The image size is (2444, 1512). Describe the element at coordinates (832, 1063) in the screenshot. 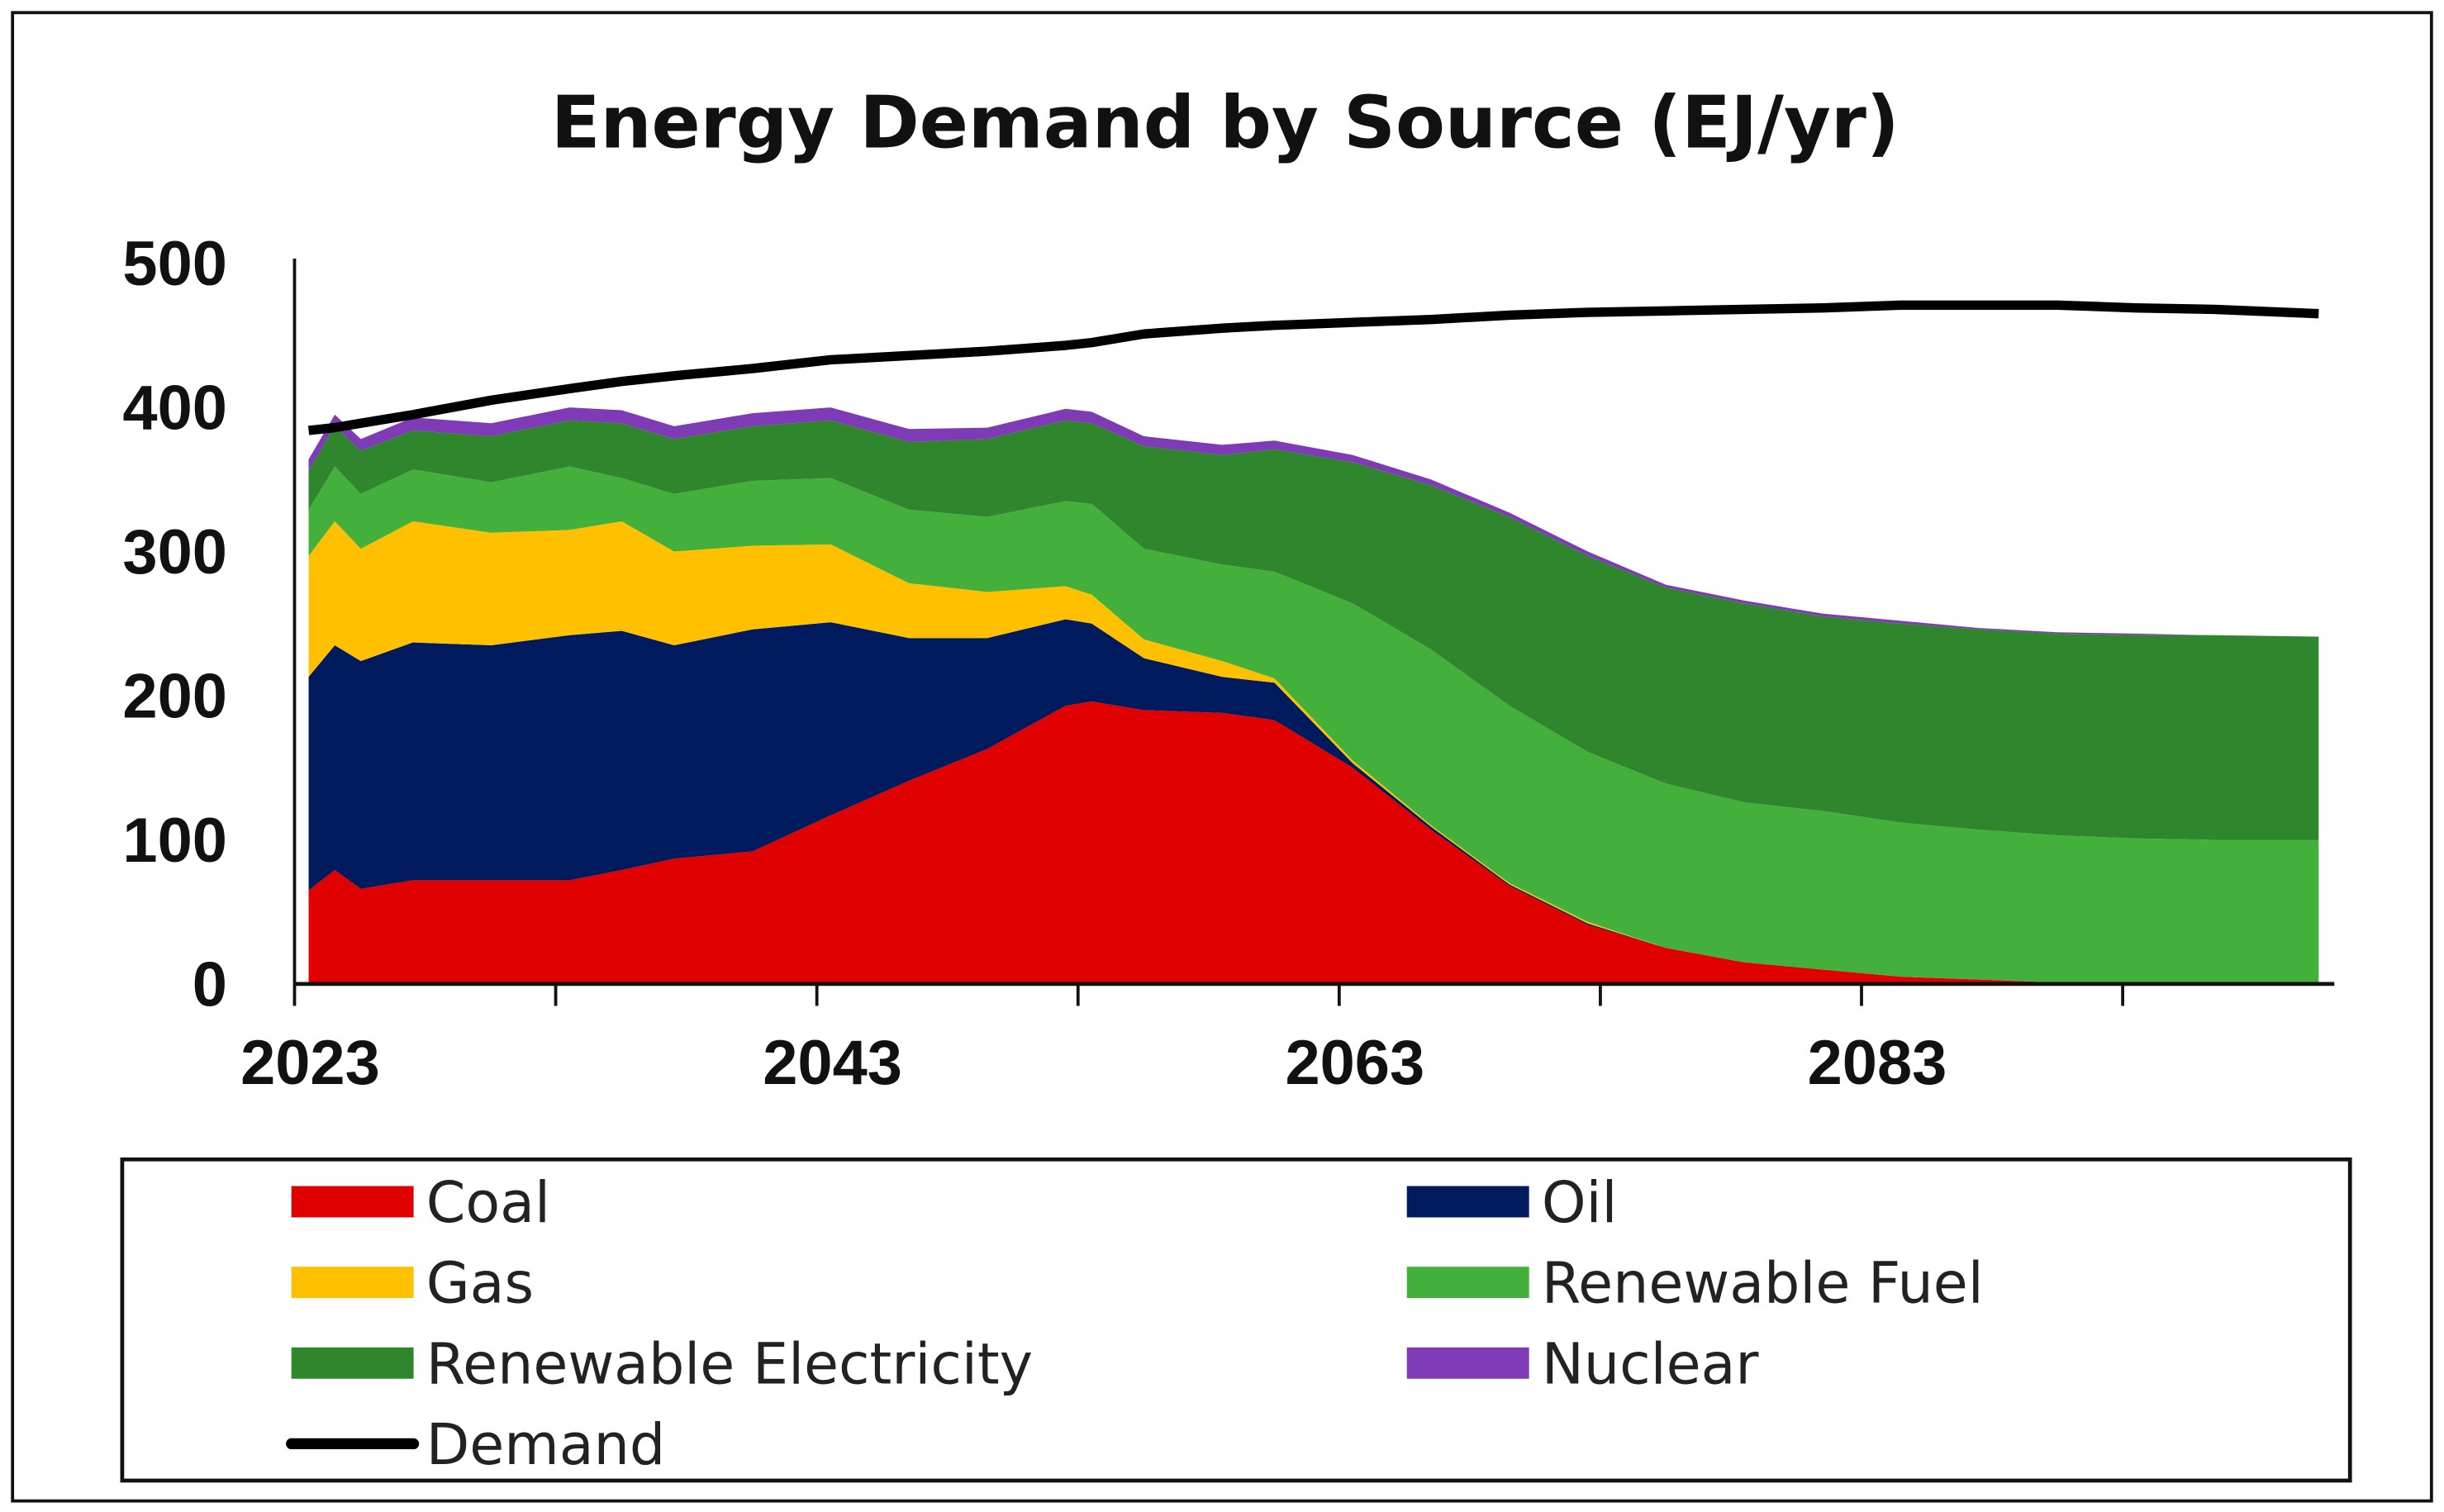

I see `x-tick-label: 2043` at that location.